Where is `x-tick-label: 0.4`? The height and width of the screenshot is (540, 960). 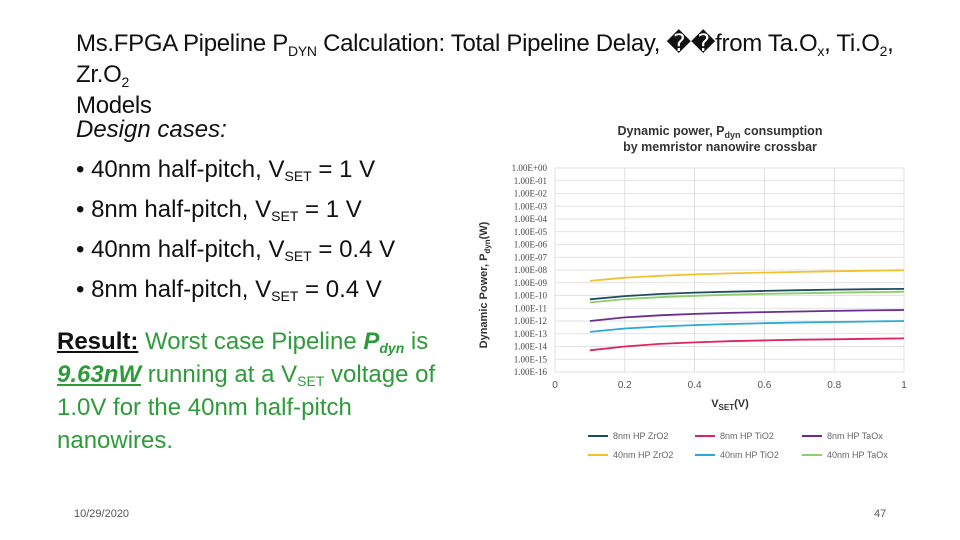
x-tick-label: 0.4 is located at coordinates (695, 385).